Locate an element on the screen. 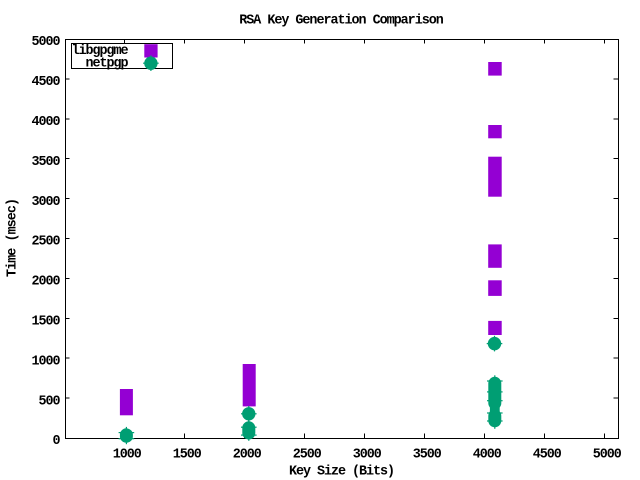  svg-text: libgpgme is located at coordinates (100, 51).